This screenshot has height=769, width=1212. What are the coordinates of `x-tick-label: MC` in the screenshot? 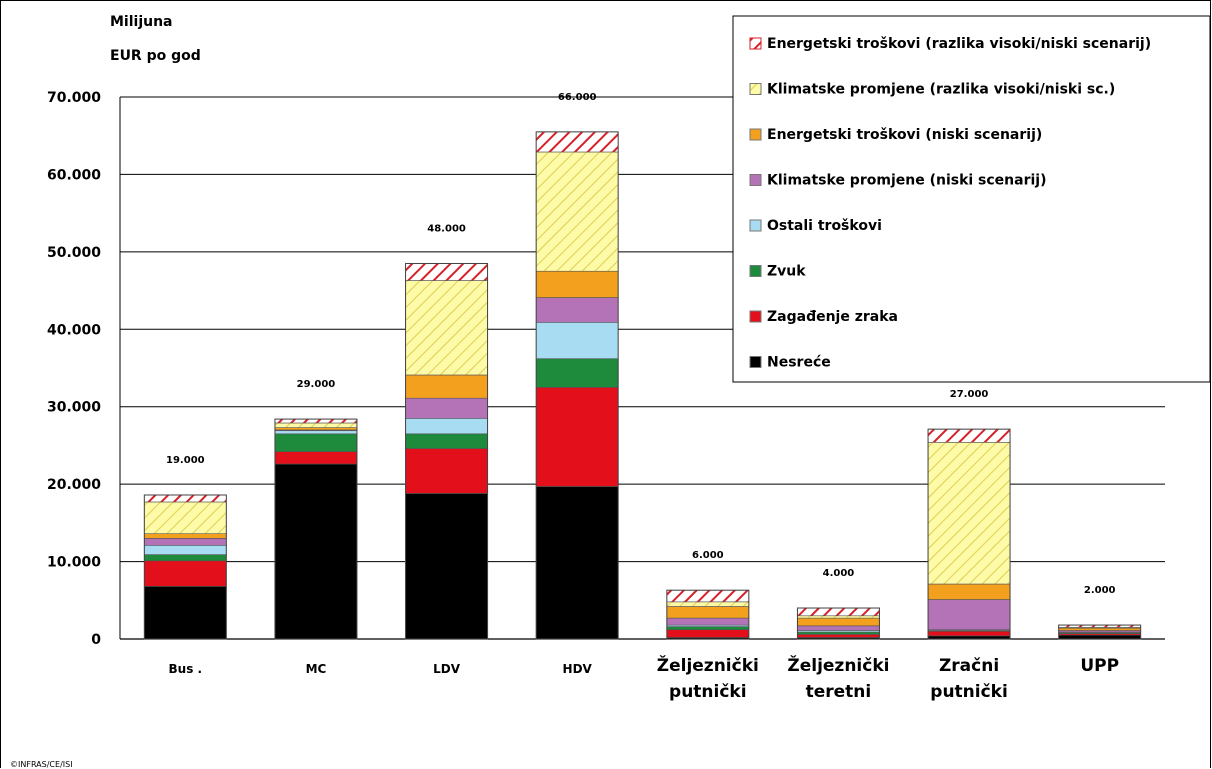 It's located at (316, 669).